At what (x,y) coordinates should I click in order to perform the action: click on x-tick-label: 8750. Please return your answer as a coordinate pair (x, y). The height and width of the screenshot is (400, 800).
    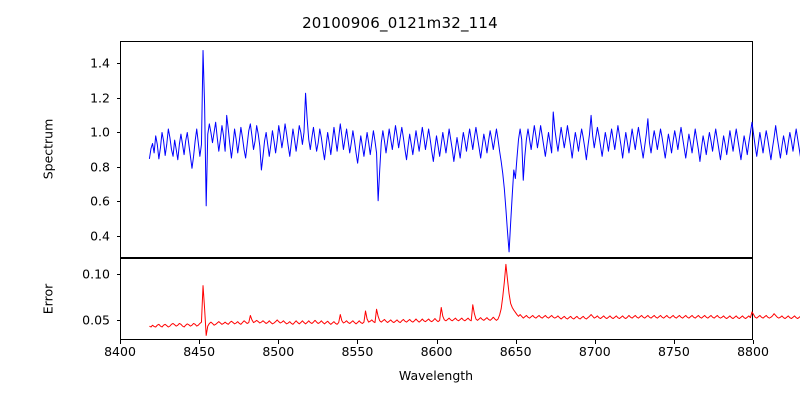
    Looking at the image, I should click on (673, 351).